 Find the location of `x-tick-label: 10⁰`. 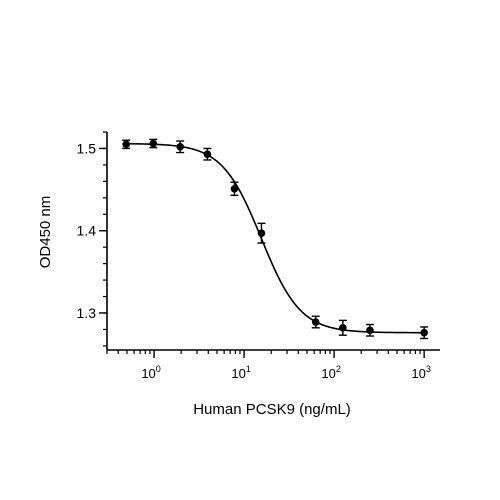

x-tick-label: 10⁰ is located at coordinates (150, 372).